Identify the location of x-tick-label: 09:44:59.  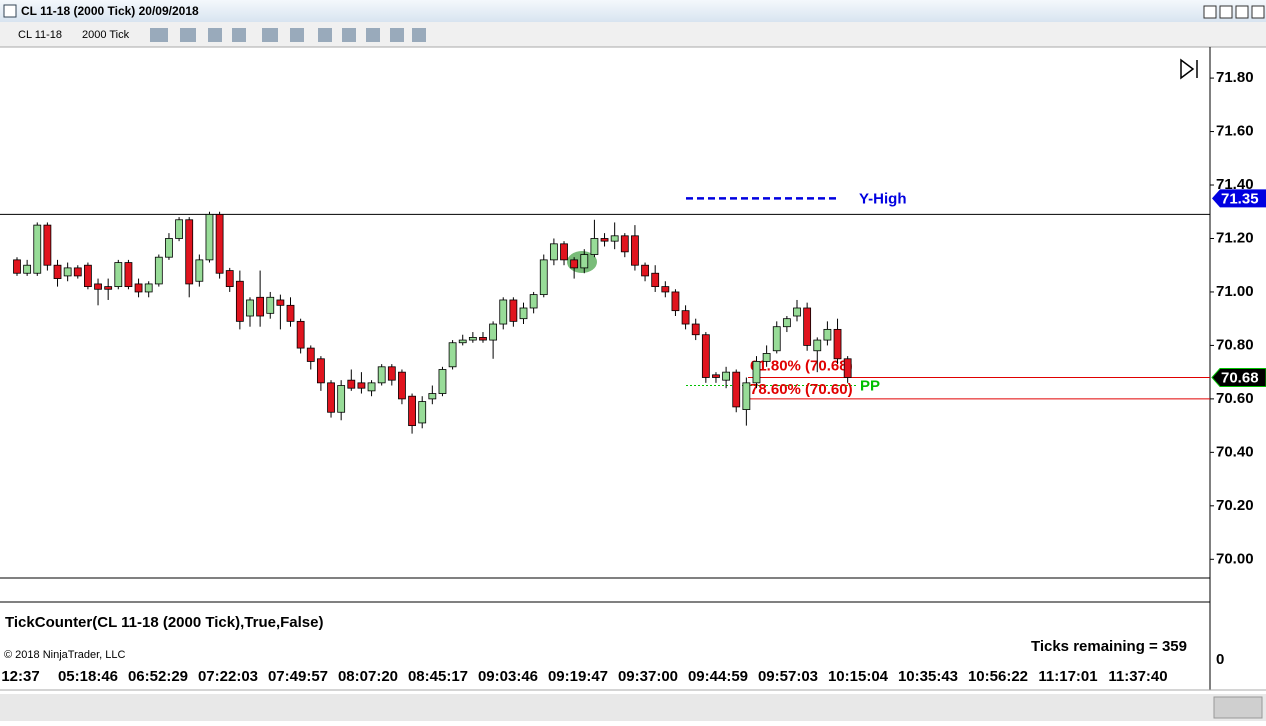
(718, 676).